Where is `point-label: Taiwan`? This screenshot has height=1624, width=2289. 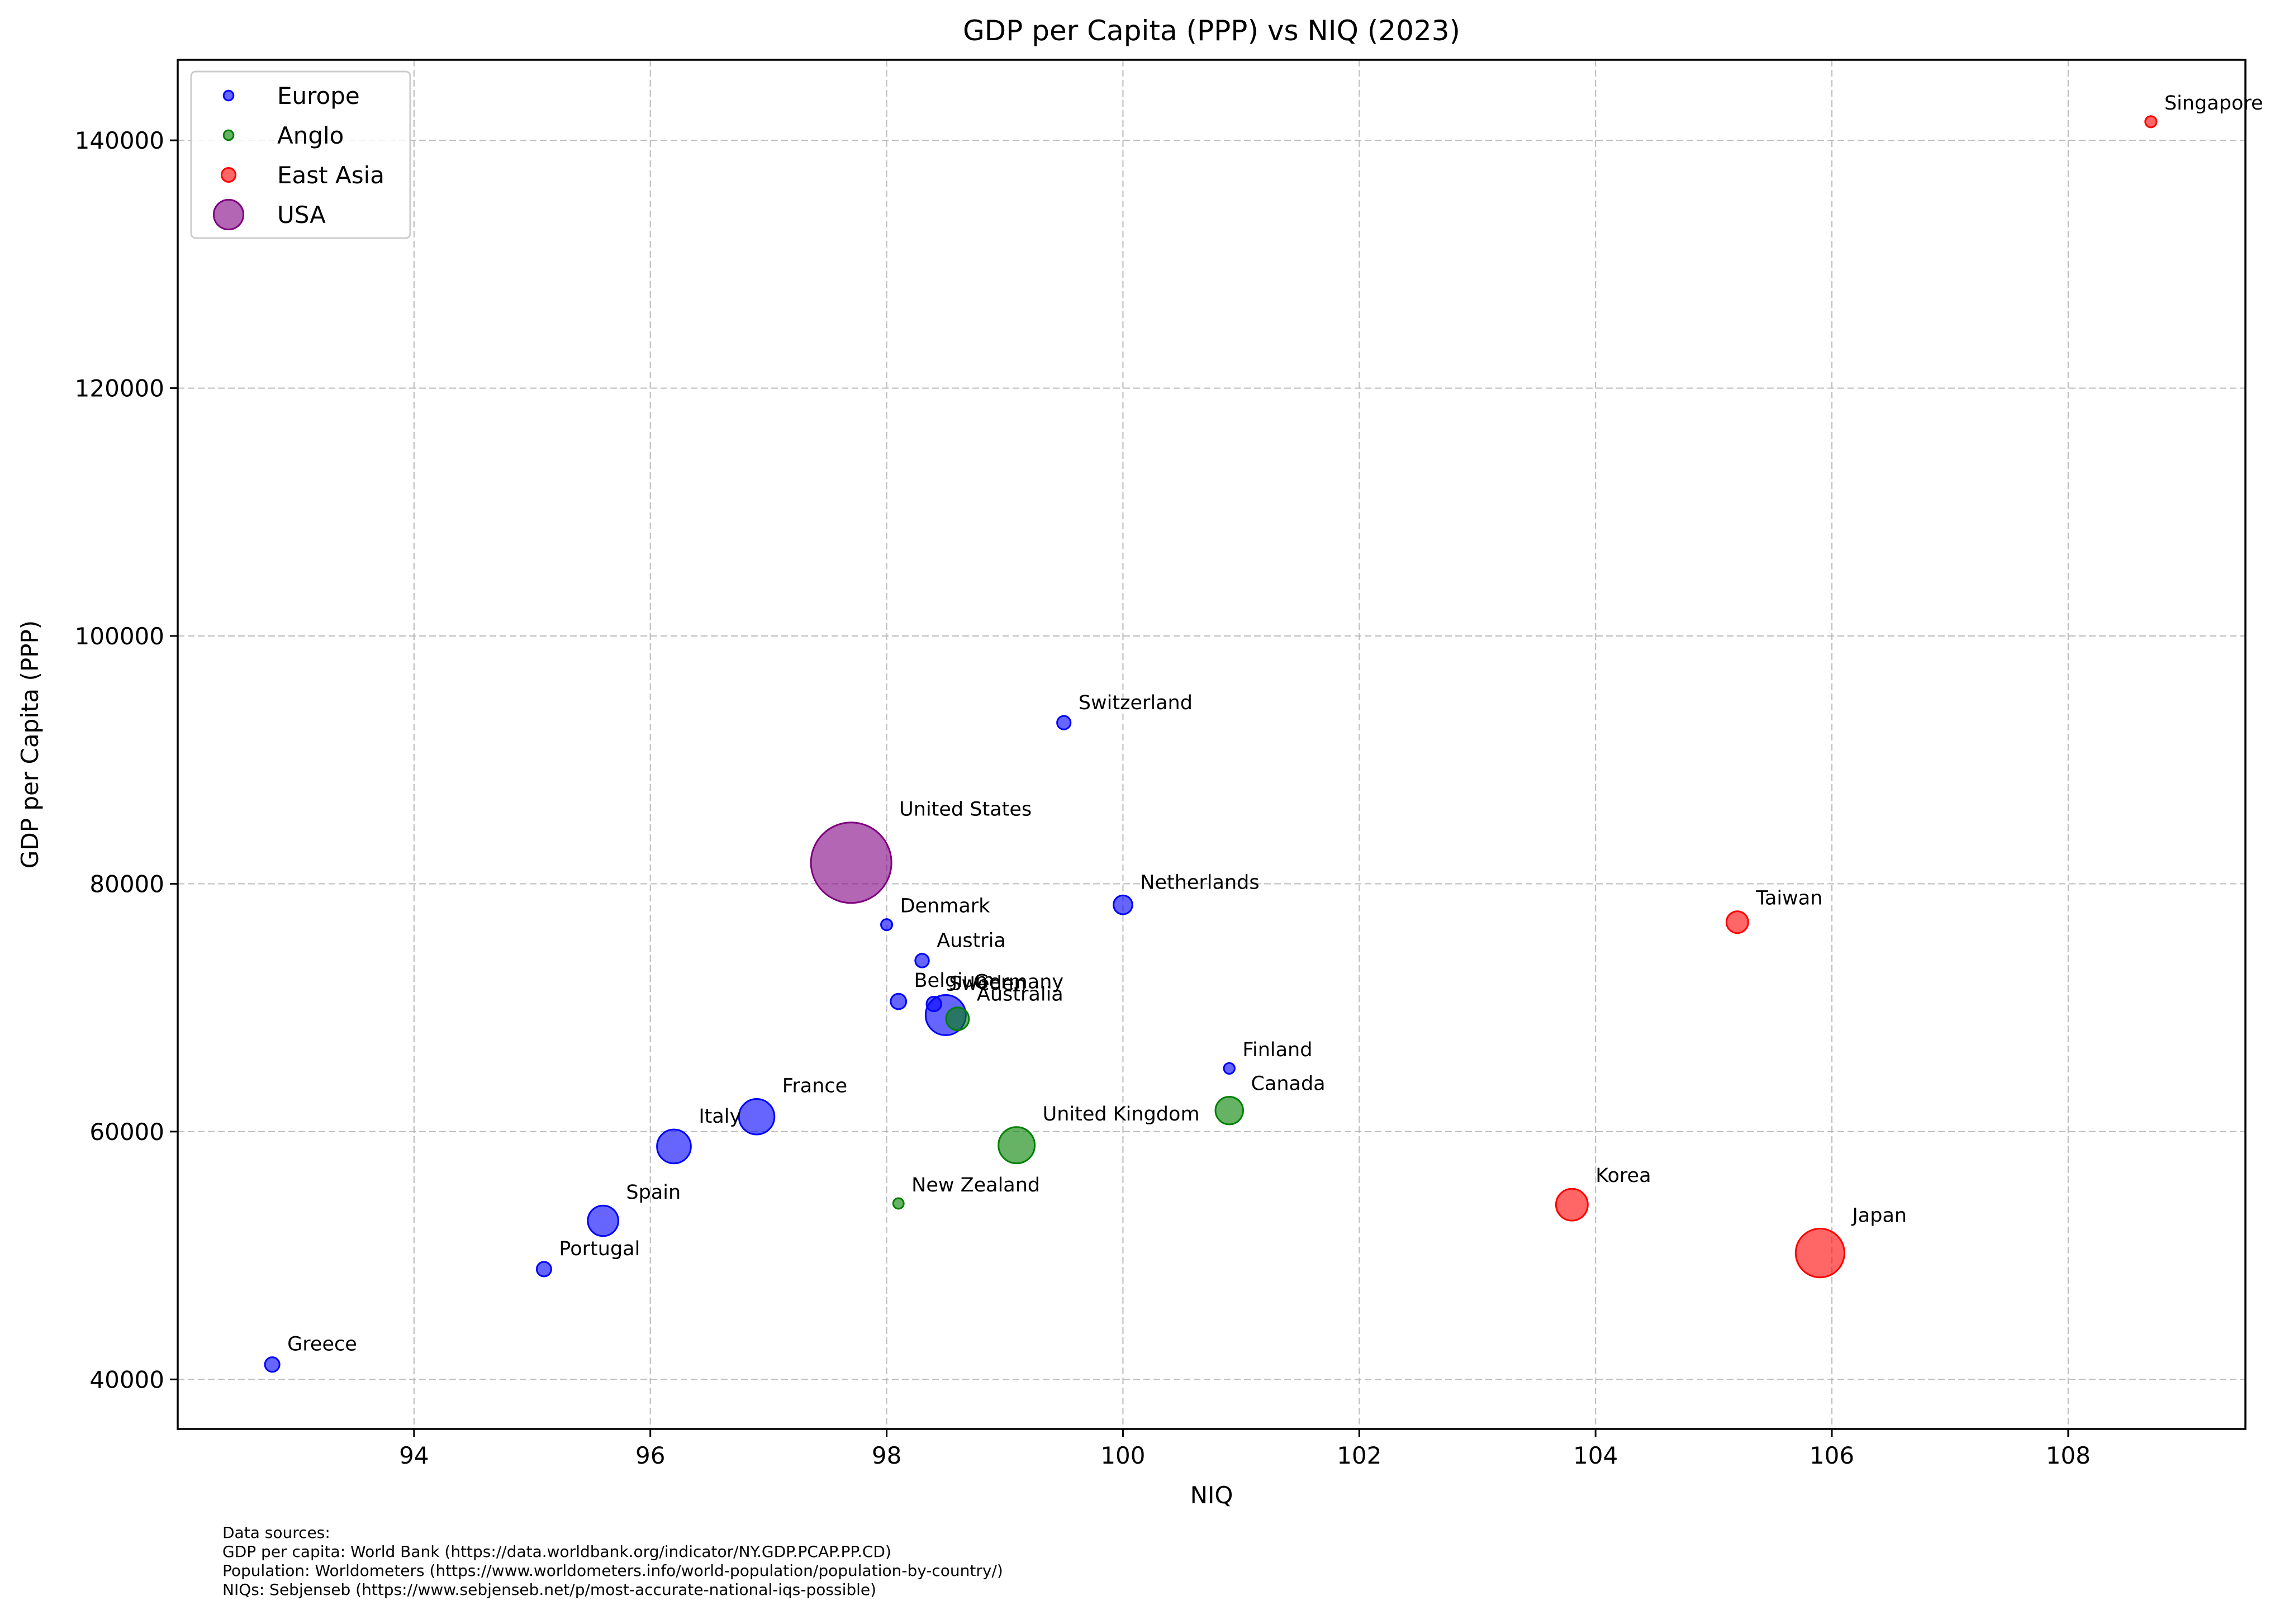 point-label: Taiwan is located at coordinates (1789, 898).